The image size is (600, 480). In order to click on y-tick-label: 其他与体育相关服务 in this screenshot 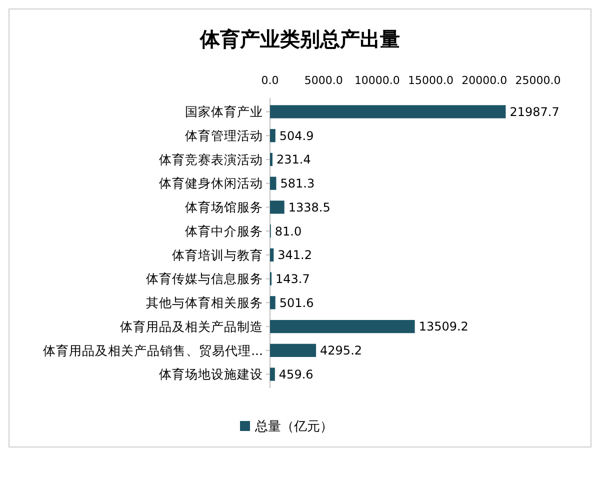, I will do `click(204, 302)`.